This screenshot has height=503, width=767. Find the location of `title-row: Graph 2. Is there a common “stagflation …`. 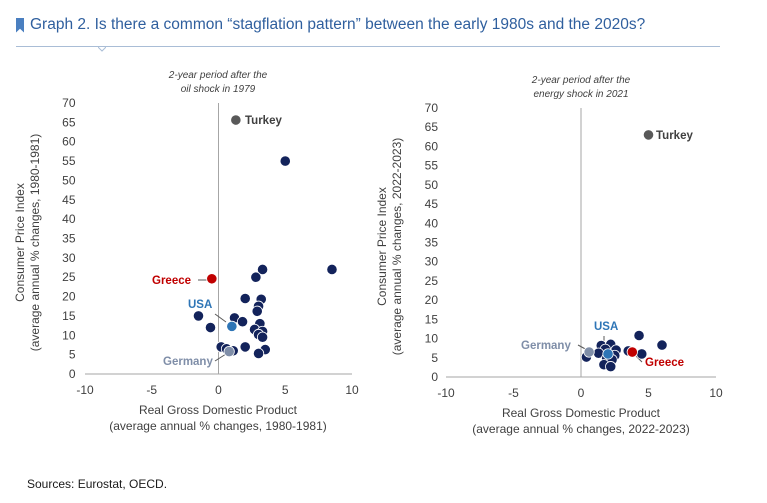

title-row: Graph 2. Is there a common “stagflation … is located at coordinates (330, 25).